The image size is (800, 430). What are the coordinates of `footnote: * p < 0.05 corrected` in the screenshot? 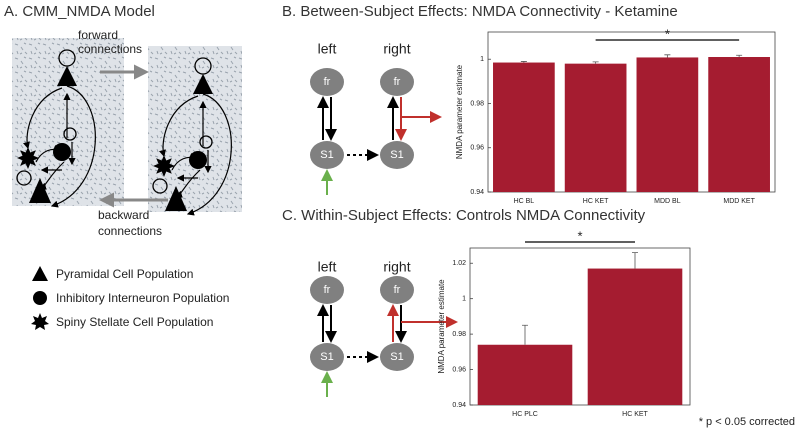 It's located at (747, 422).